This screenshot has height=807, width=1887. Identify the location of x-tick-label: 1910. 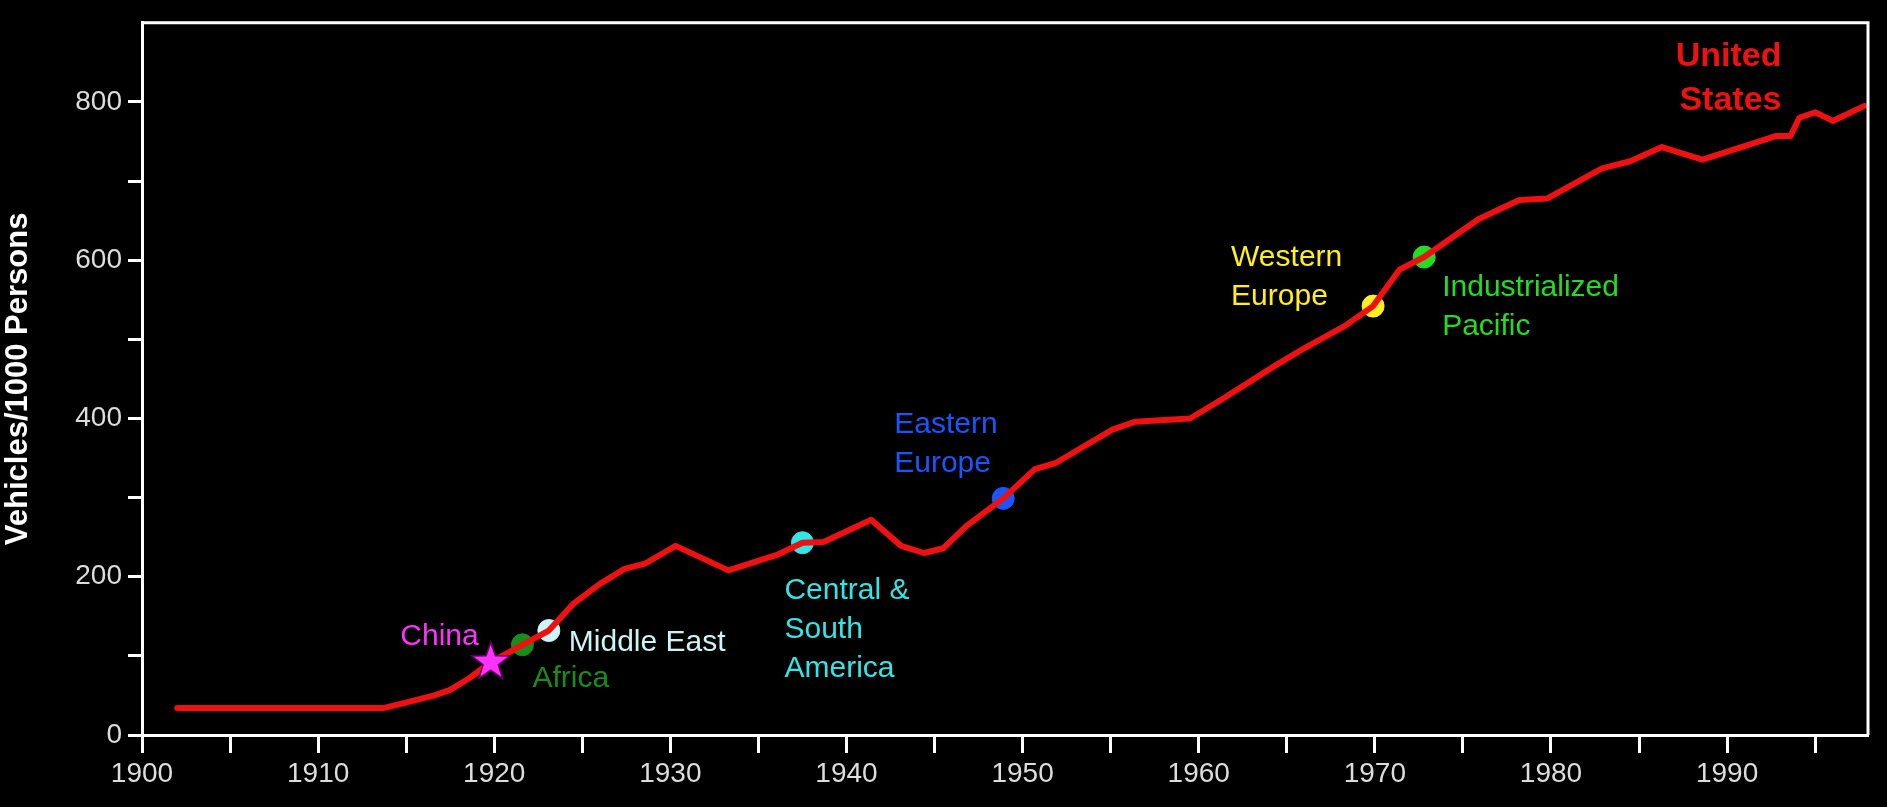
(318, 772).